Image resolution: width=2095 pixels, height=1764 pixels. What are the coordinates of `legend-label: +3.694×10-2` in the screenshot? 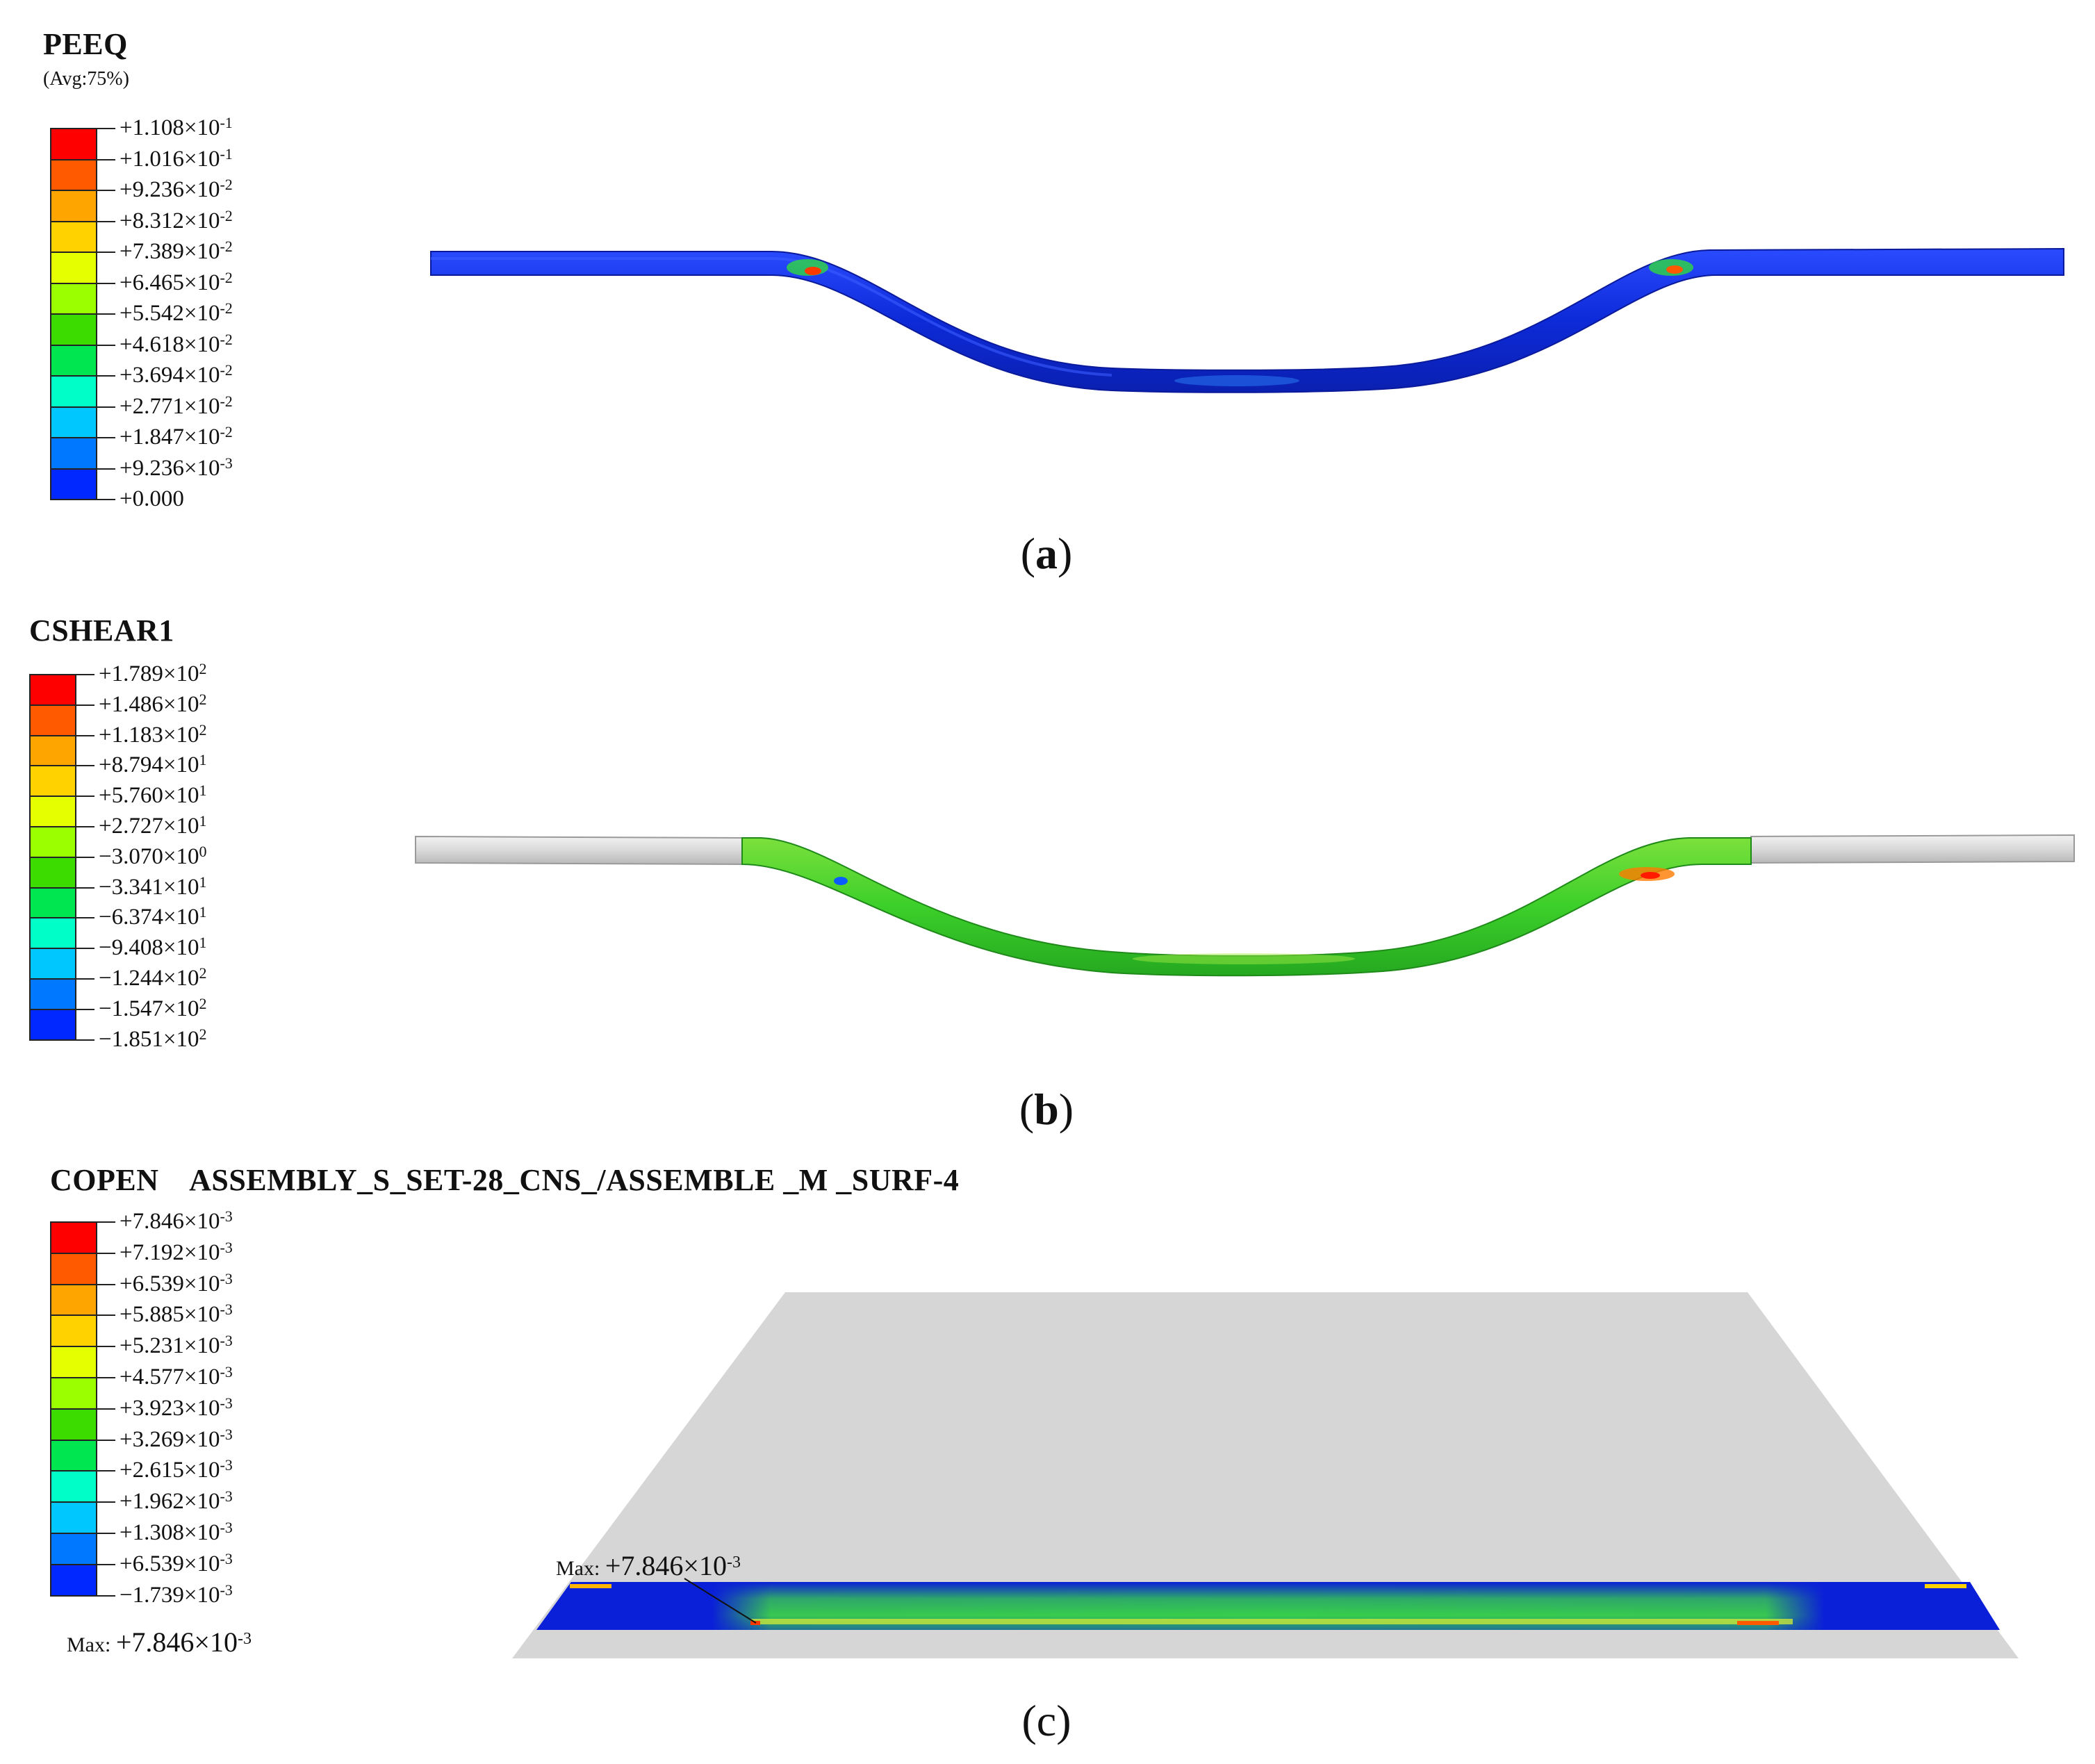 It's located at (176, 374).